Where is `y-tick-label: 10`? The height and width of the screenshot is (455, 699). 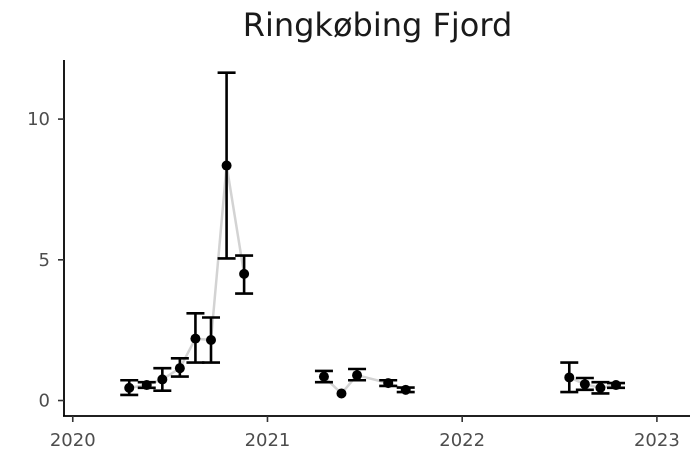
y-tick-label: 10 is located at coordinates (38, 119).